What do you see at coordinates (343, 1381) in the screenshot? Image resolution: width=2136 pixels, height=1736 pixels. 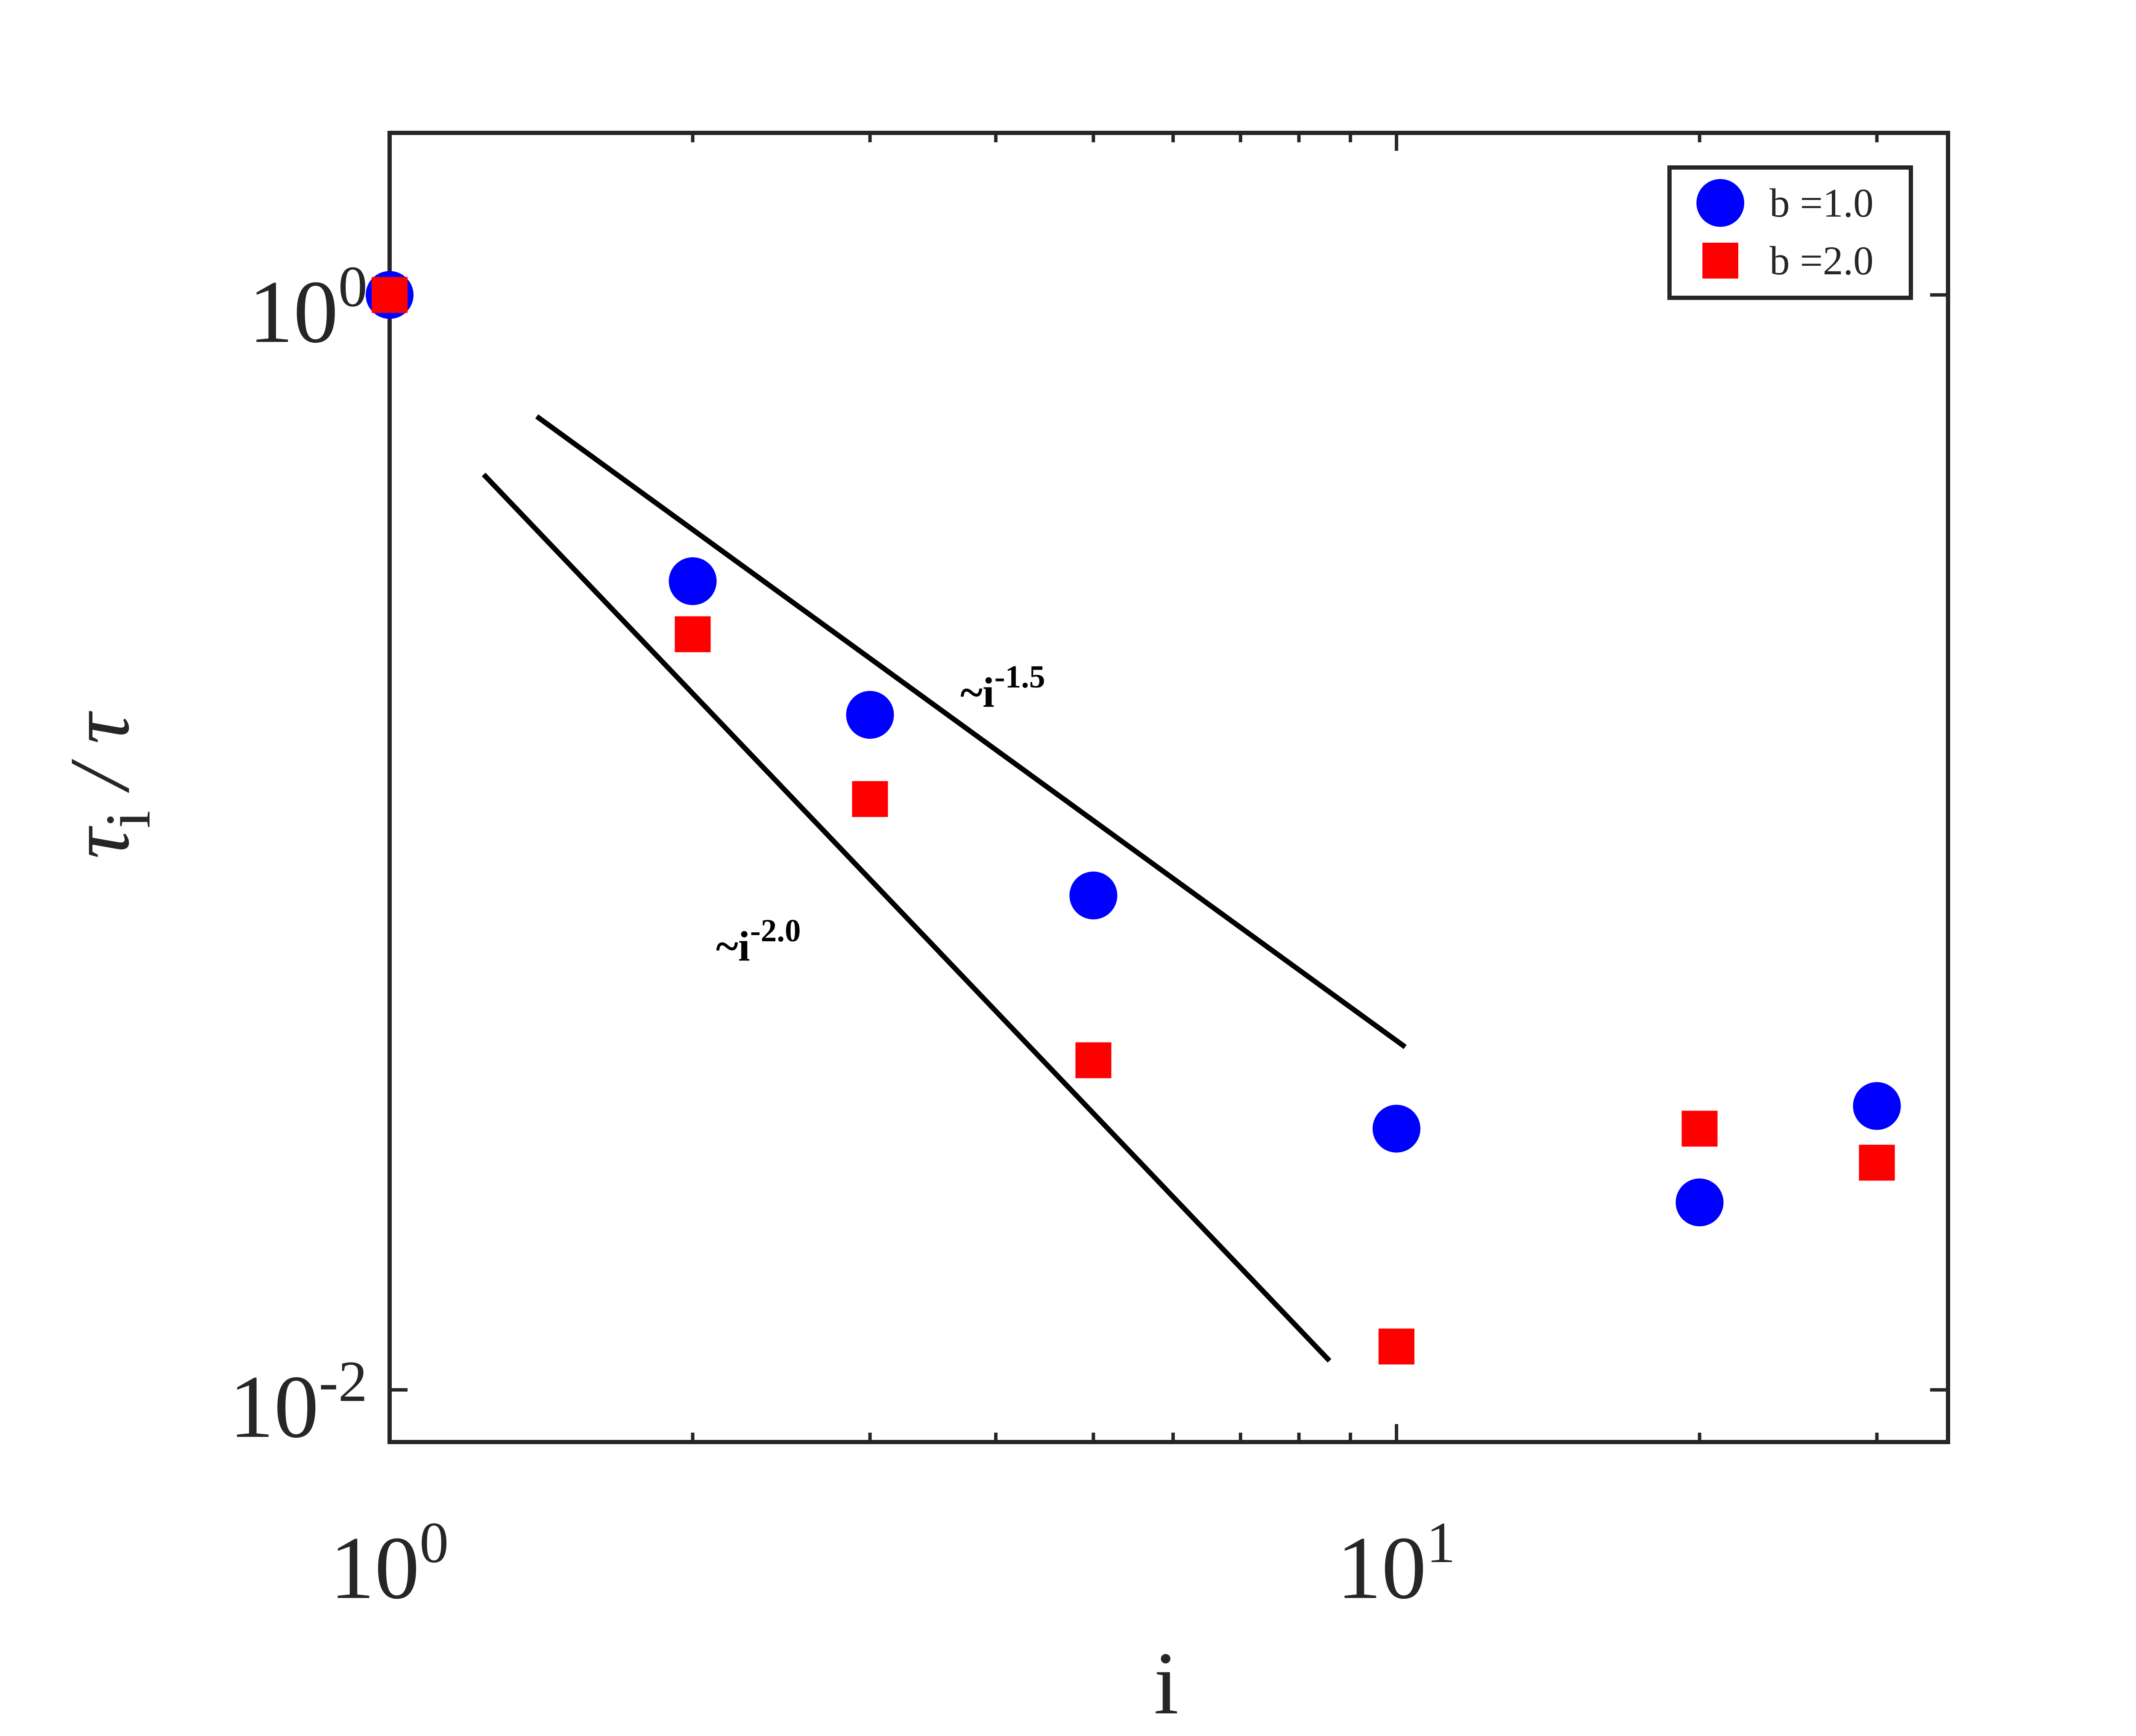 I see `y-tick-label-exp: -2` at bounding box center [343, 1381].